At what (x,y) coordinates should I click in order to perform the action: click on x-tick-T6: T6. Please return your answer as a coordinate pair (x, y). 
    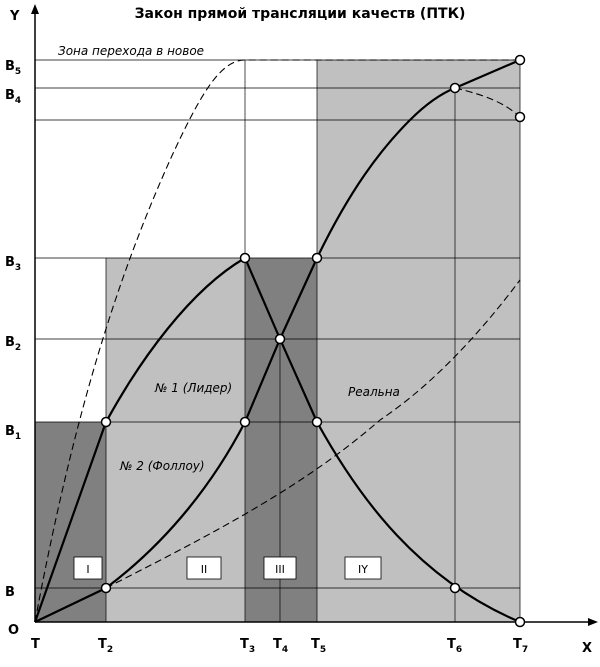
    Looking at the image, I should click on (454, 646).